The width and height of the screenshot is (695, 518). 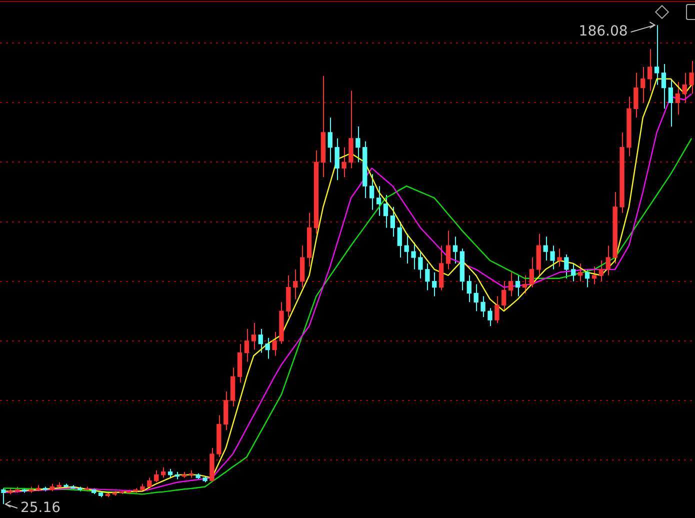 What do you see at coordinates (40, 508) in the screenshot?
I see `annotation: 25.16` at bounding box center [40, 508].